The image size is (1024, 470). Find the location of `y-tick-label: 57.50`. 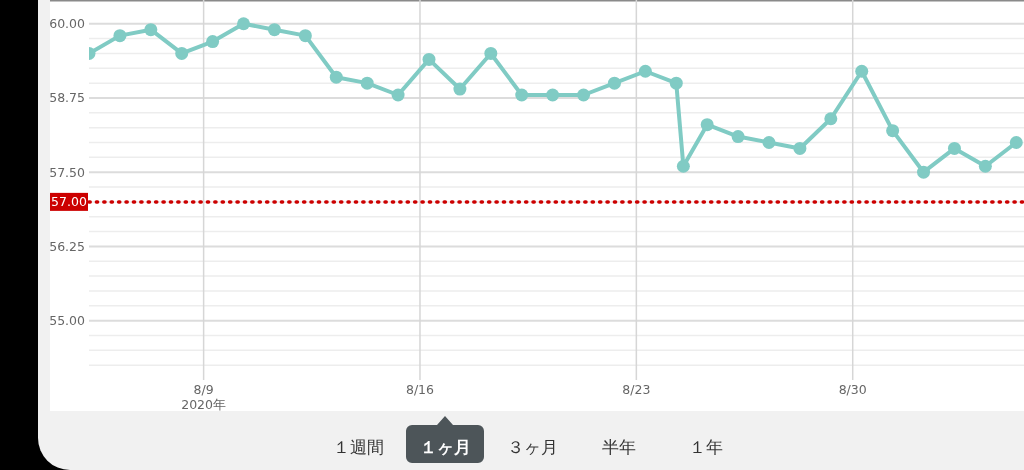

y-tick-label: 57.50 is located at coordinates (67, 172).